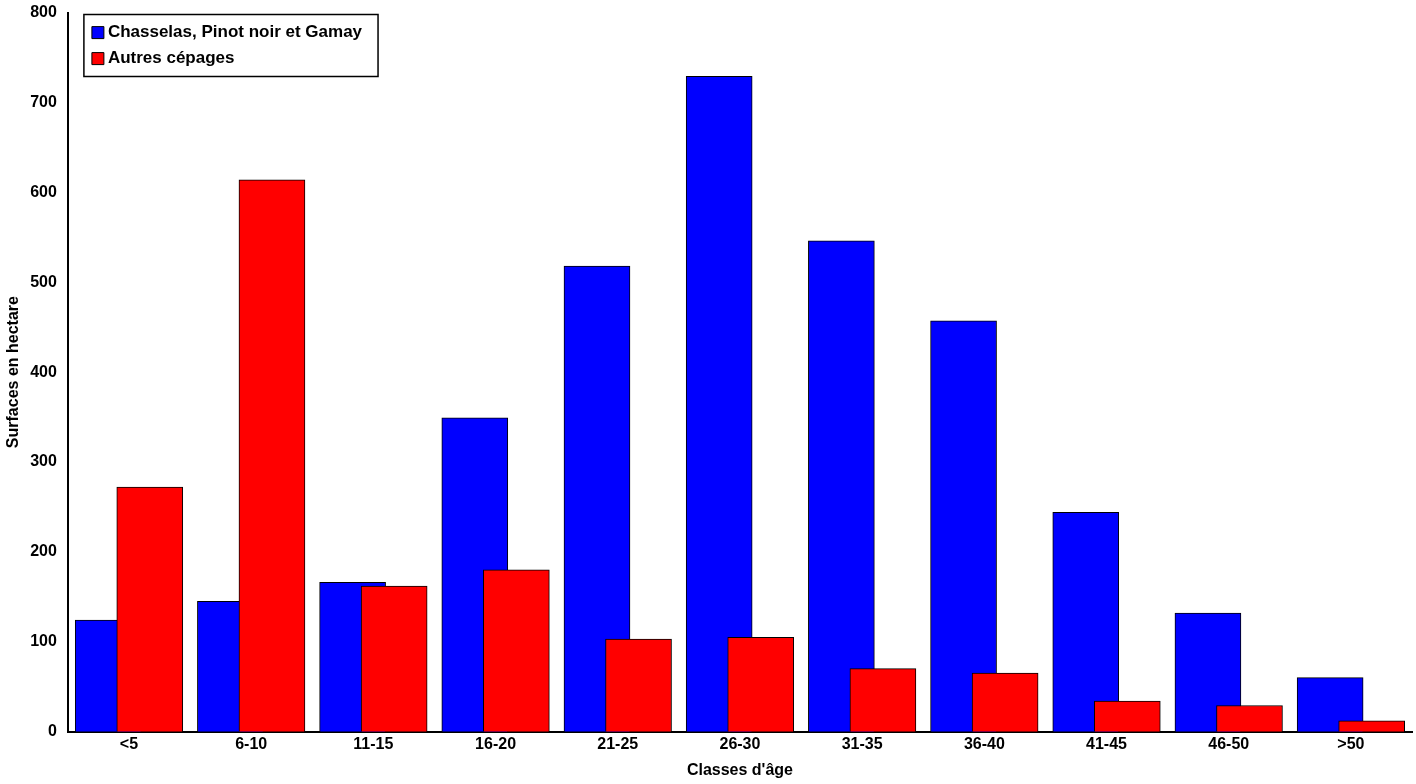 The image size is (1416, 784). What do you see at coordinates (43, 12) in the screenshot?
I see `y-tick-label: 800` at bounding box center [43, 12].